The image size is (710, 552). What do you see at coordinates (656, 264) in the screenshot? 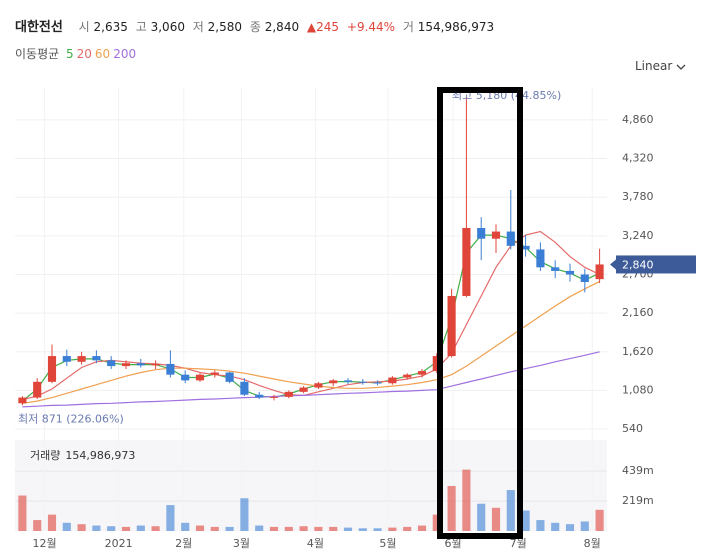
I see `price-tag-box` at bounding box center [656, 264].